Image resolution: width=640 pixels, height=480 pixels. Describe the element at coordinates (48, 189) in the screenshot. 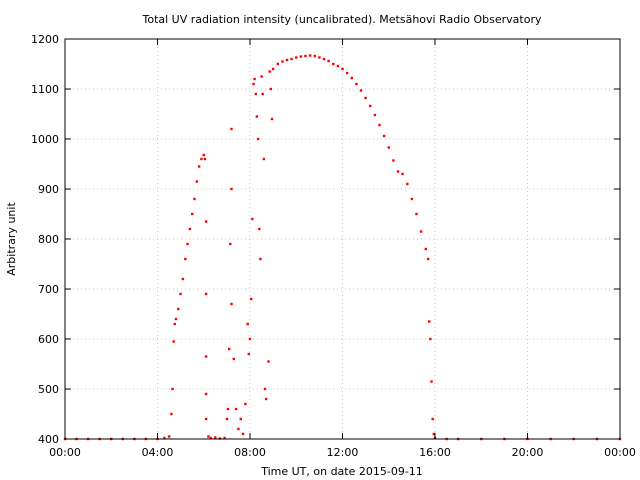

I see `y-tick-label: 900` at that location.